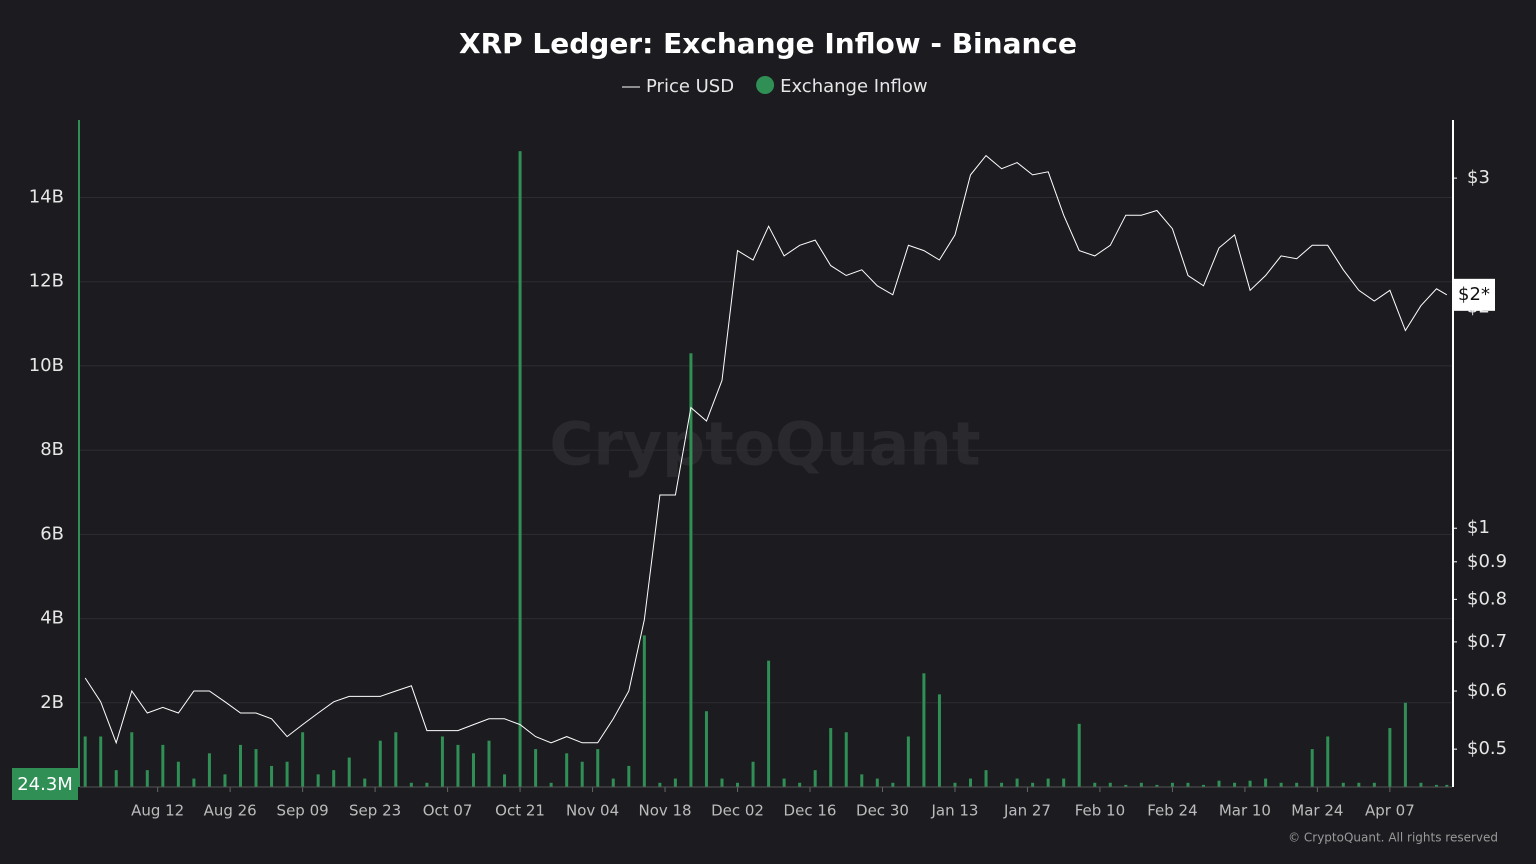 This screenshot has width=1536, height=864. I want to click on x-tick-label: Apr 07, so click(1390, 811).